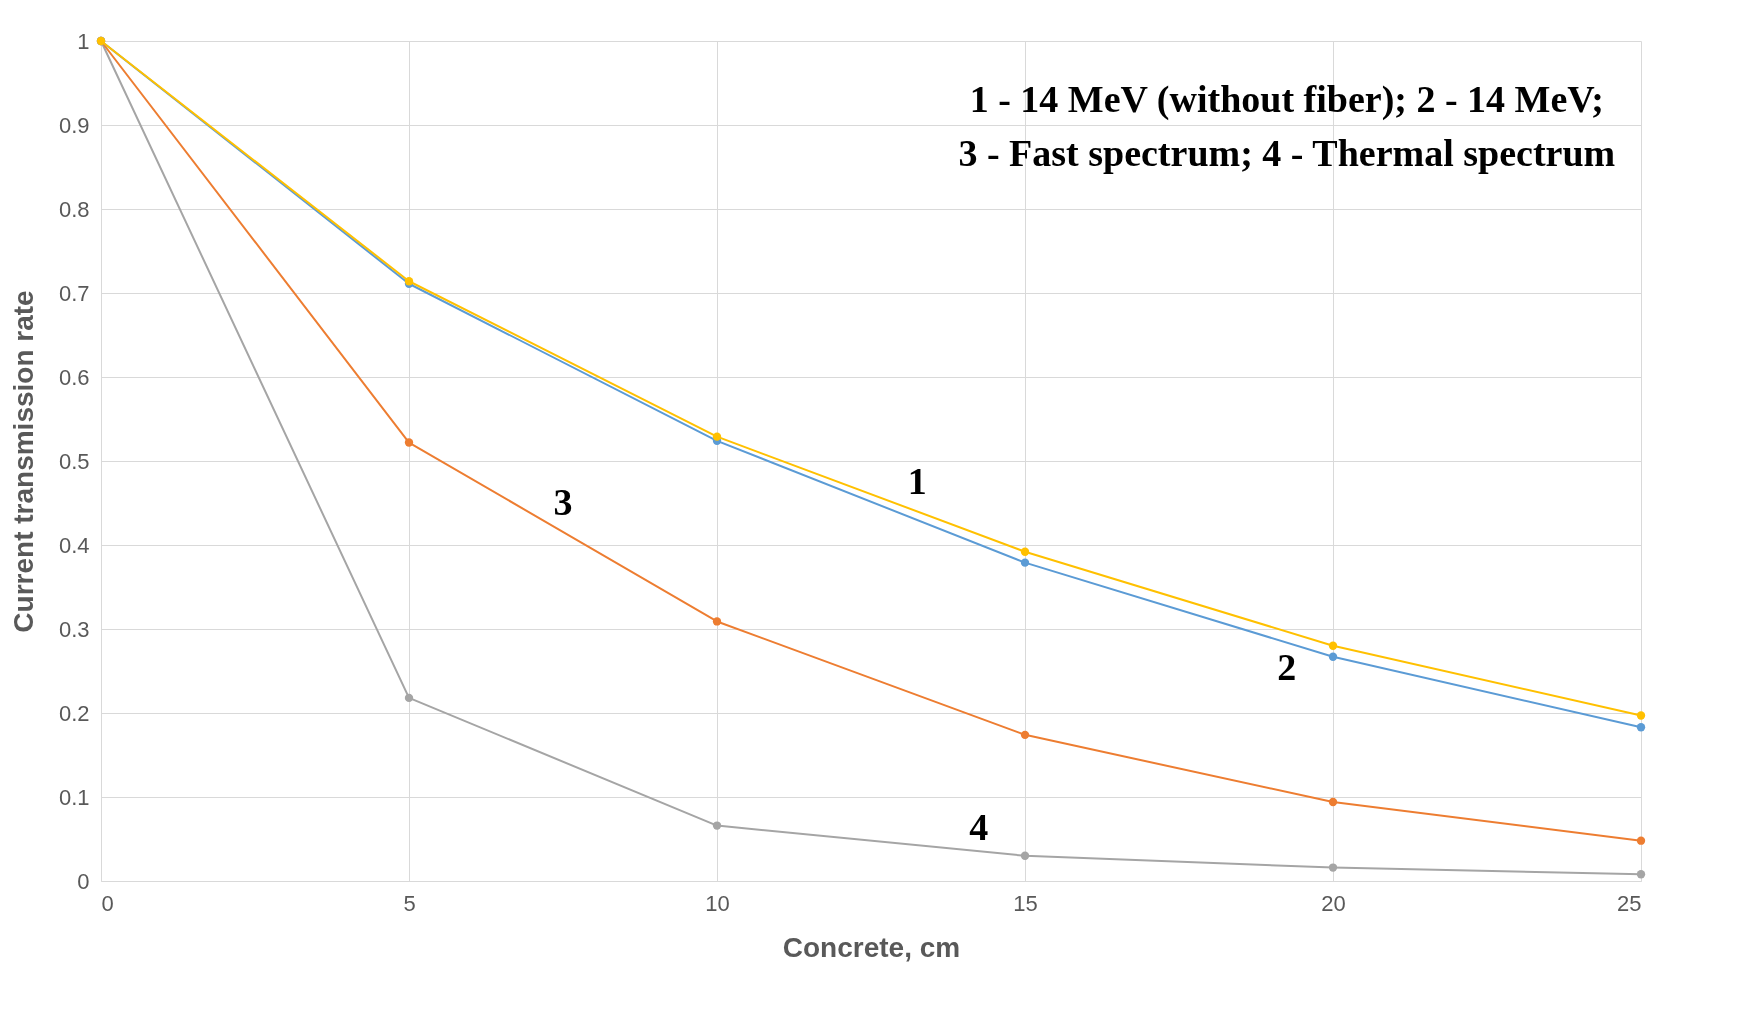 The width and height of the screenshot is (1740, 1024). Describe the element at coordinates (74, 461) in the screenshot. I see `y-tick-label: 0.5` at that location.